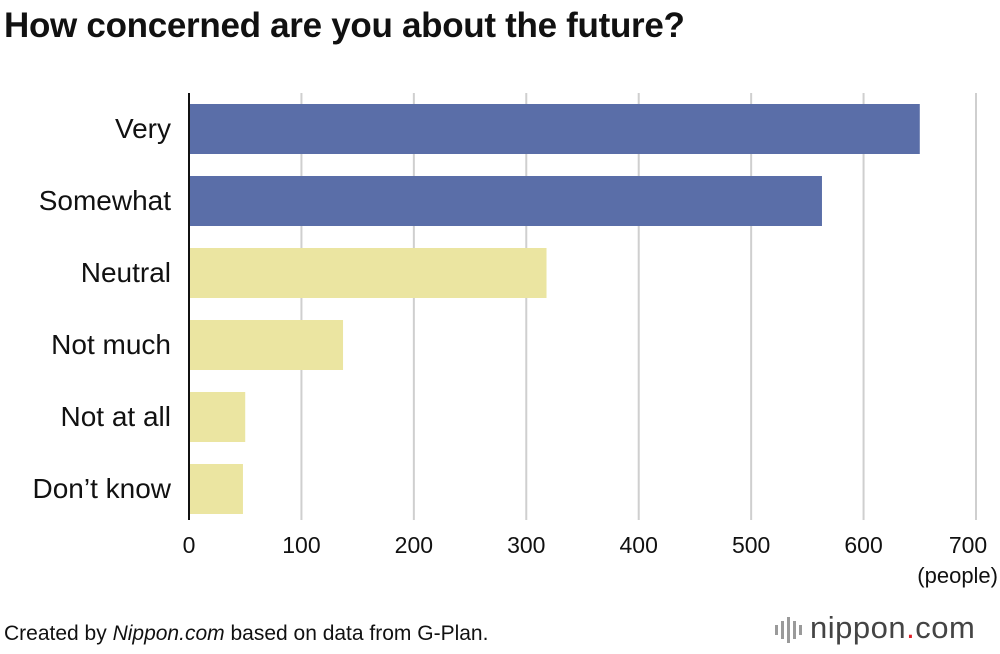  Describe the element at coordinates (414, 545) in the screenshot. I see `x-tick-label: 200` at that location.